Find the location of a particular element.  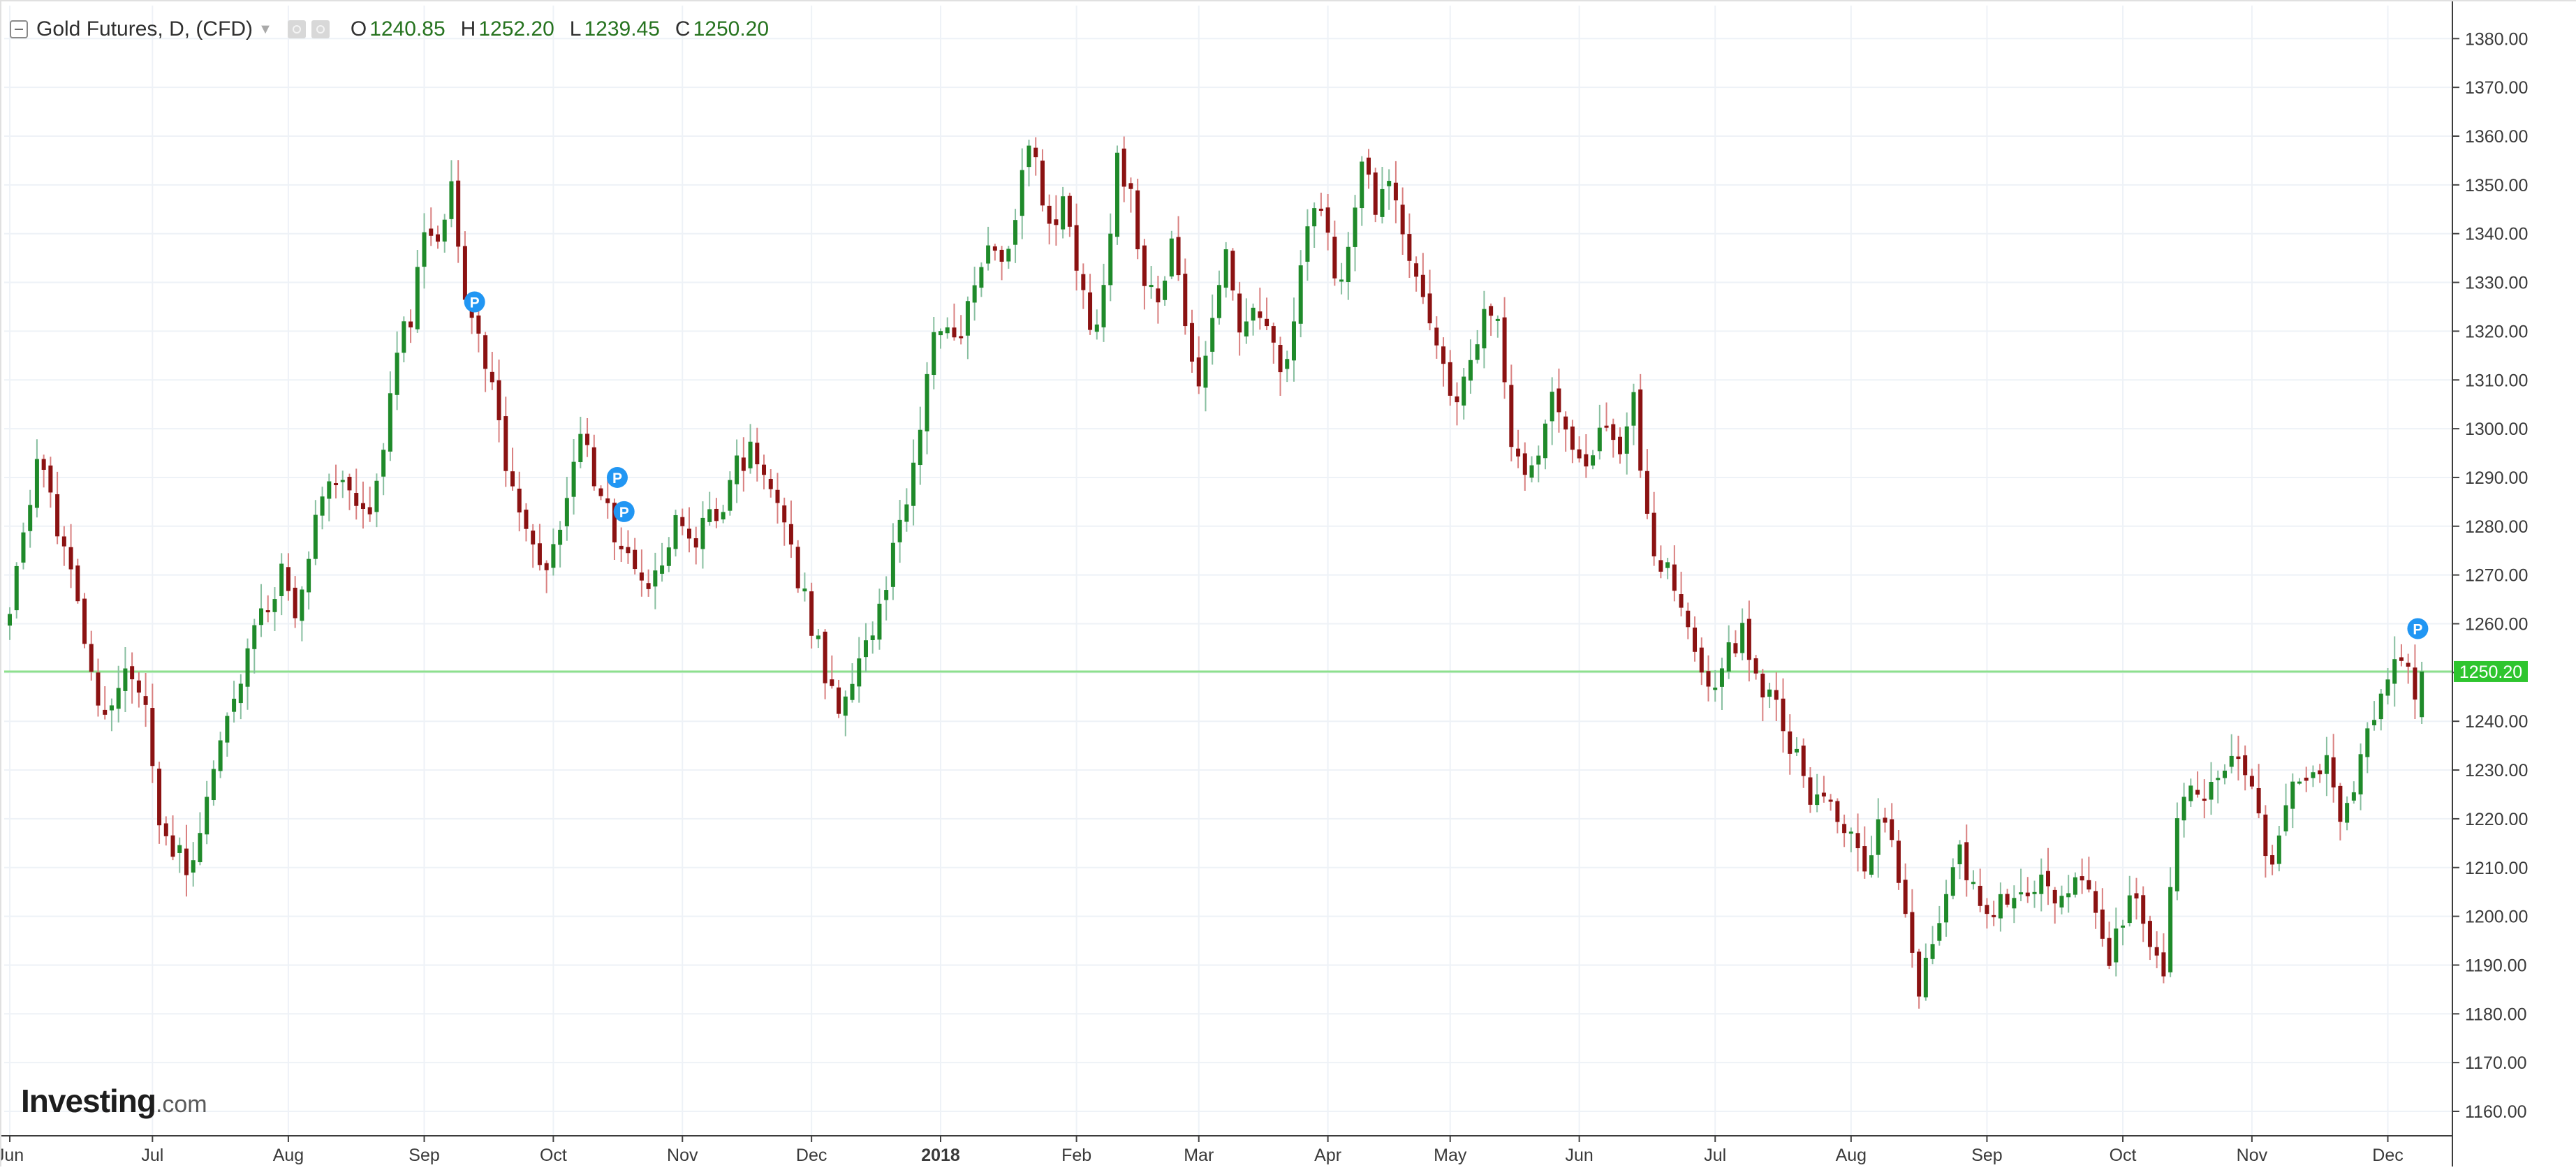

x-tick-label: Nov is located at coordinates (682, 1155).